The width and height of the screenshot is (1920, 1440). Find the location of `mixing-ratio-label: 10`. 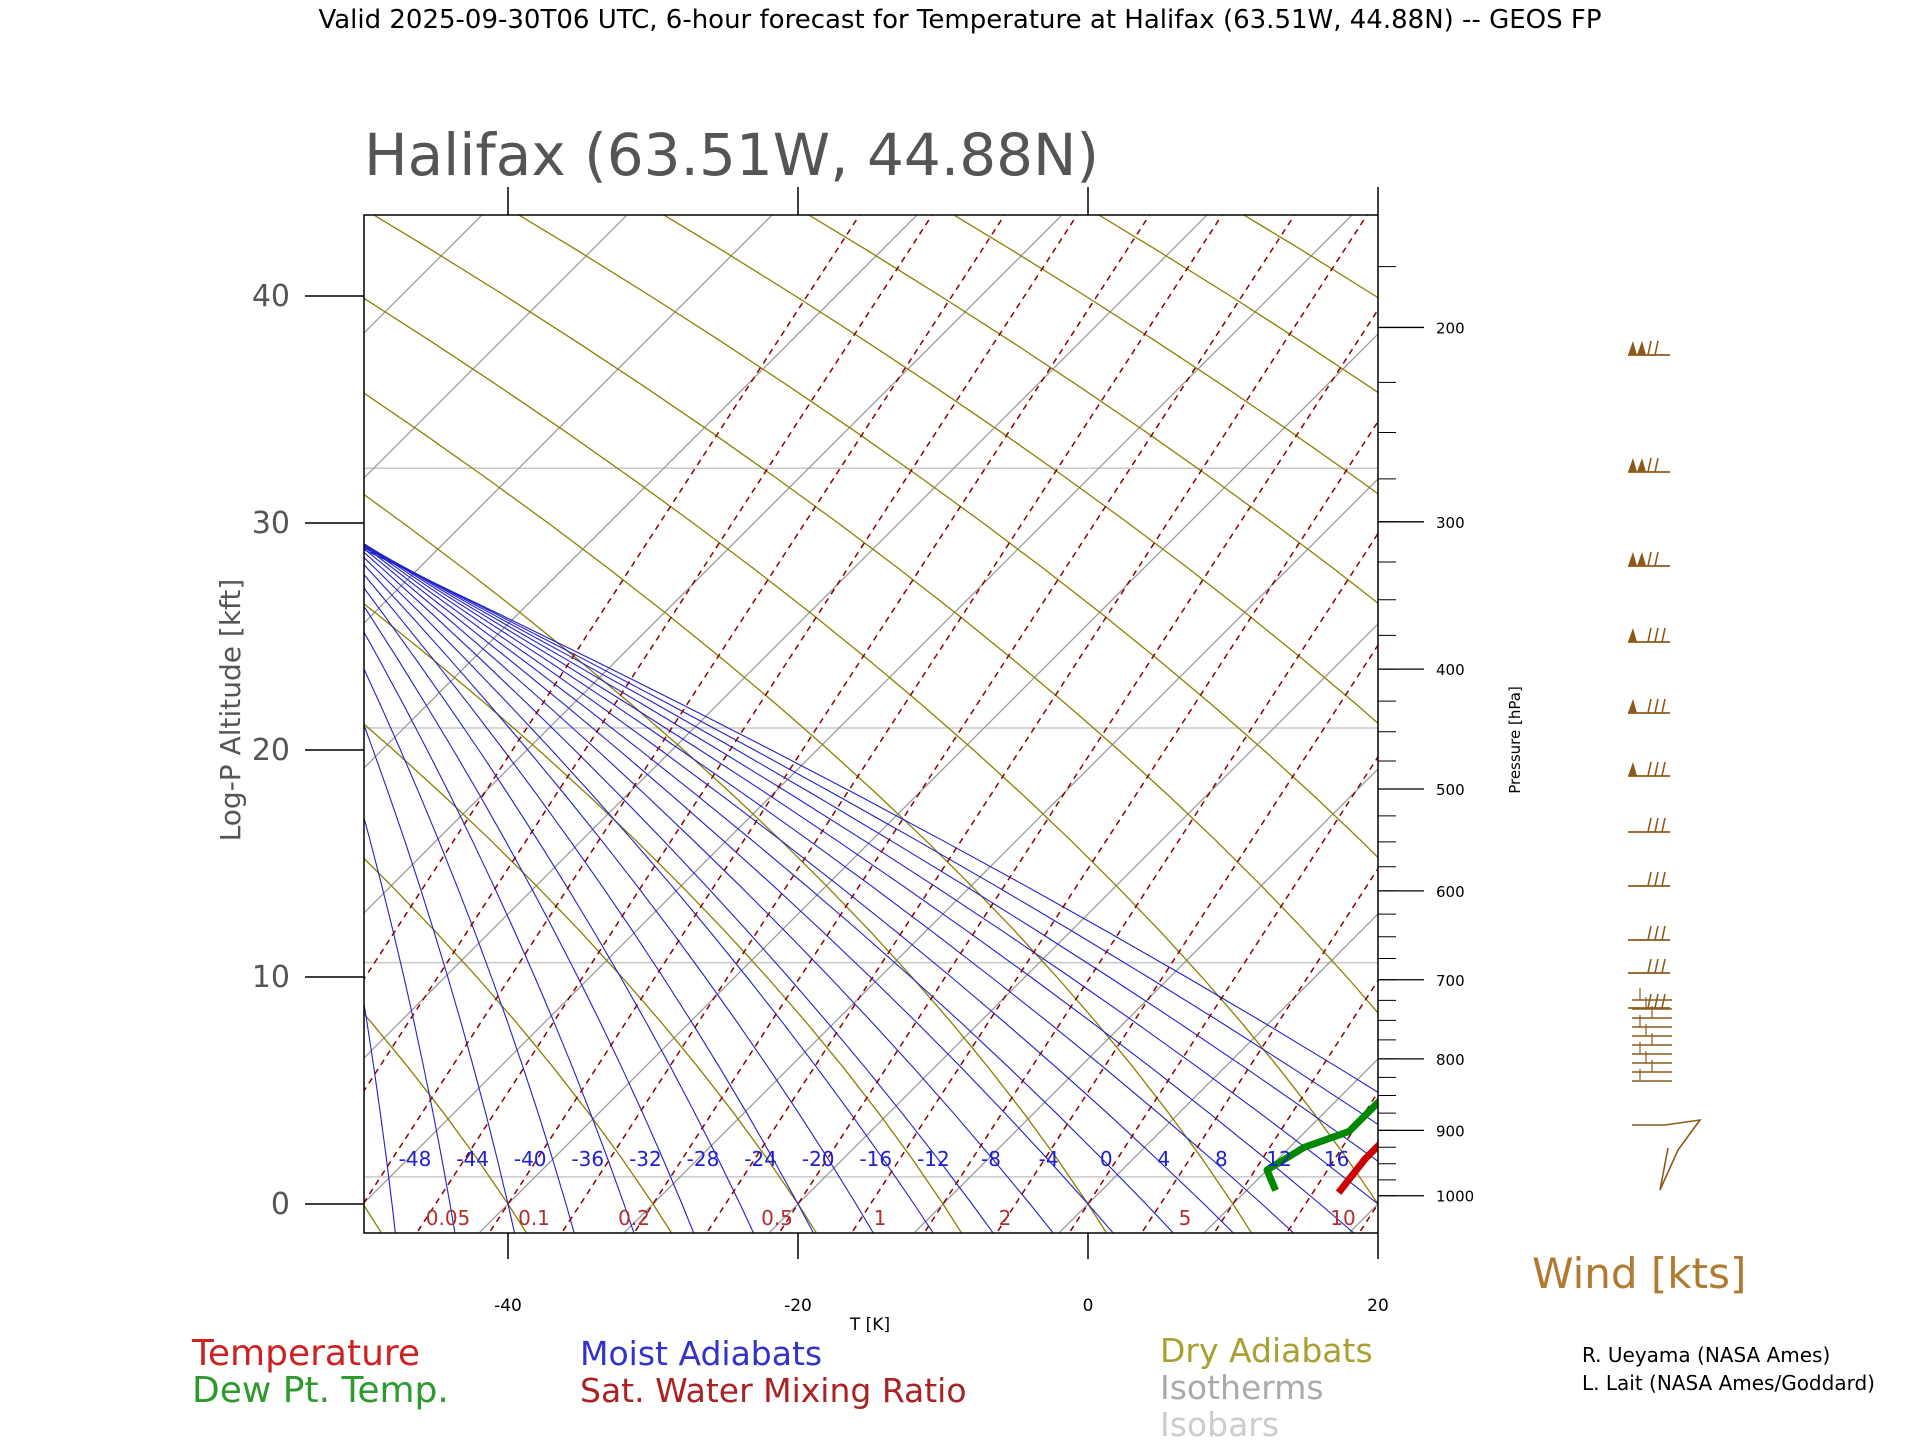

mixing-ratio-label: 10 is located at coordinates (1342, 1218).